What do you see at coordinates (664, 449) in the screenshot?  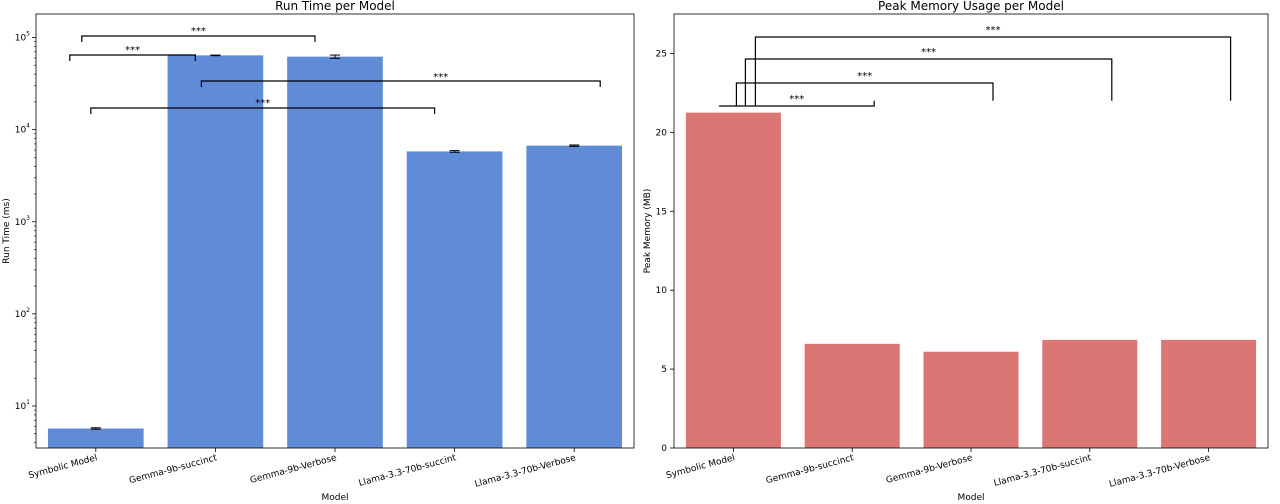 I see `y-tick-label: 0` at bounding box center [664, 449].